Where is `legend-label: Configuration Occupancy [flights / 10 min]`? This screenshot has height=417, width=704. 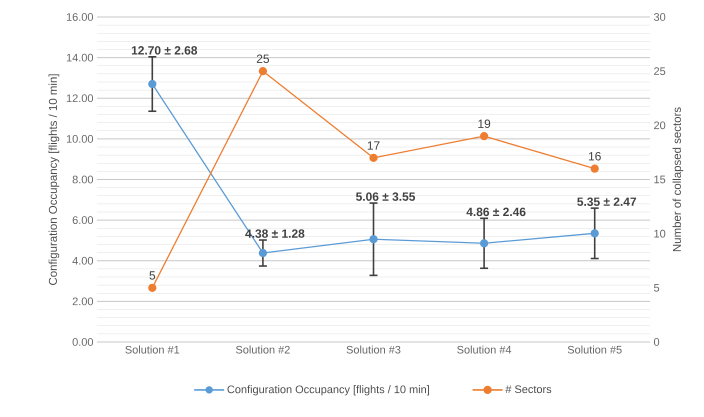 legend-label: Configuration Occupancy [flights / 10 min] is located at coordinates (328, 390).